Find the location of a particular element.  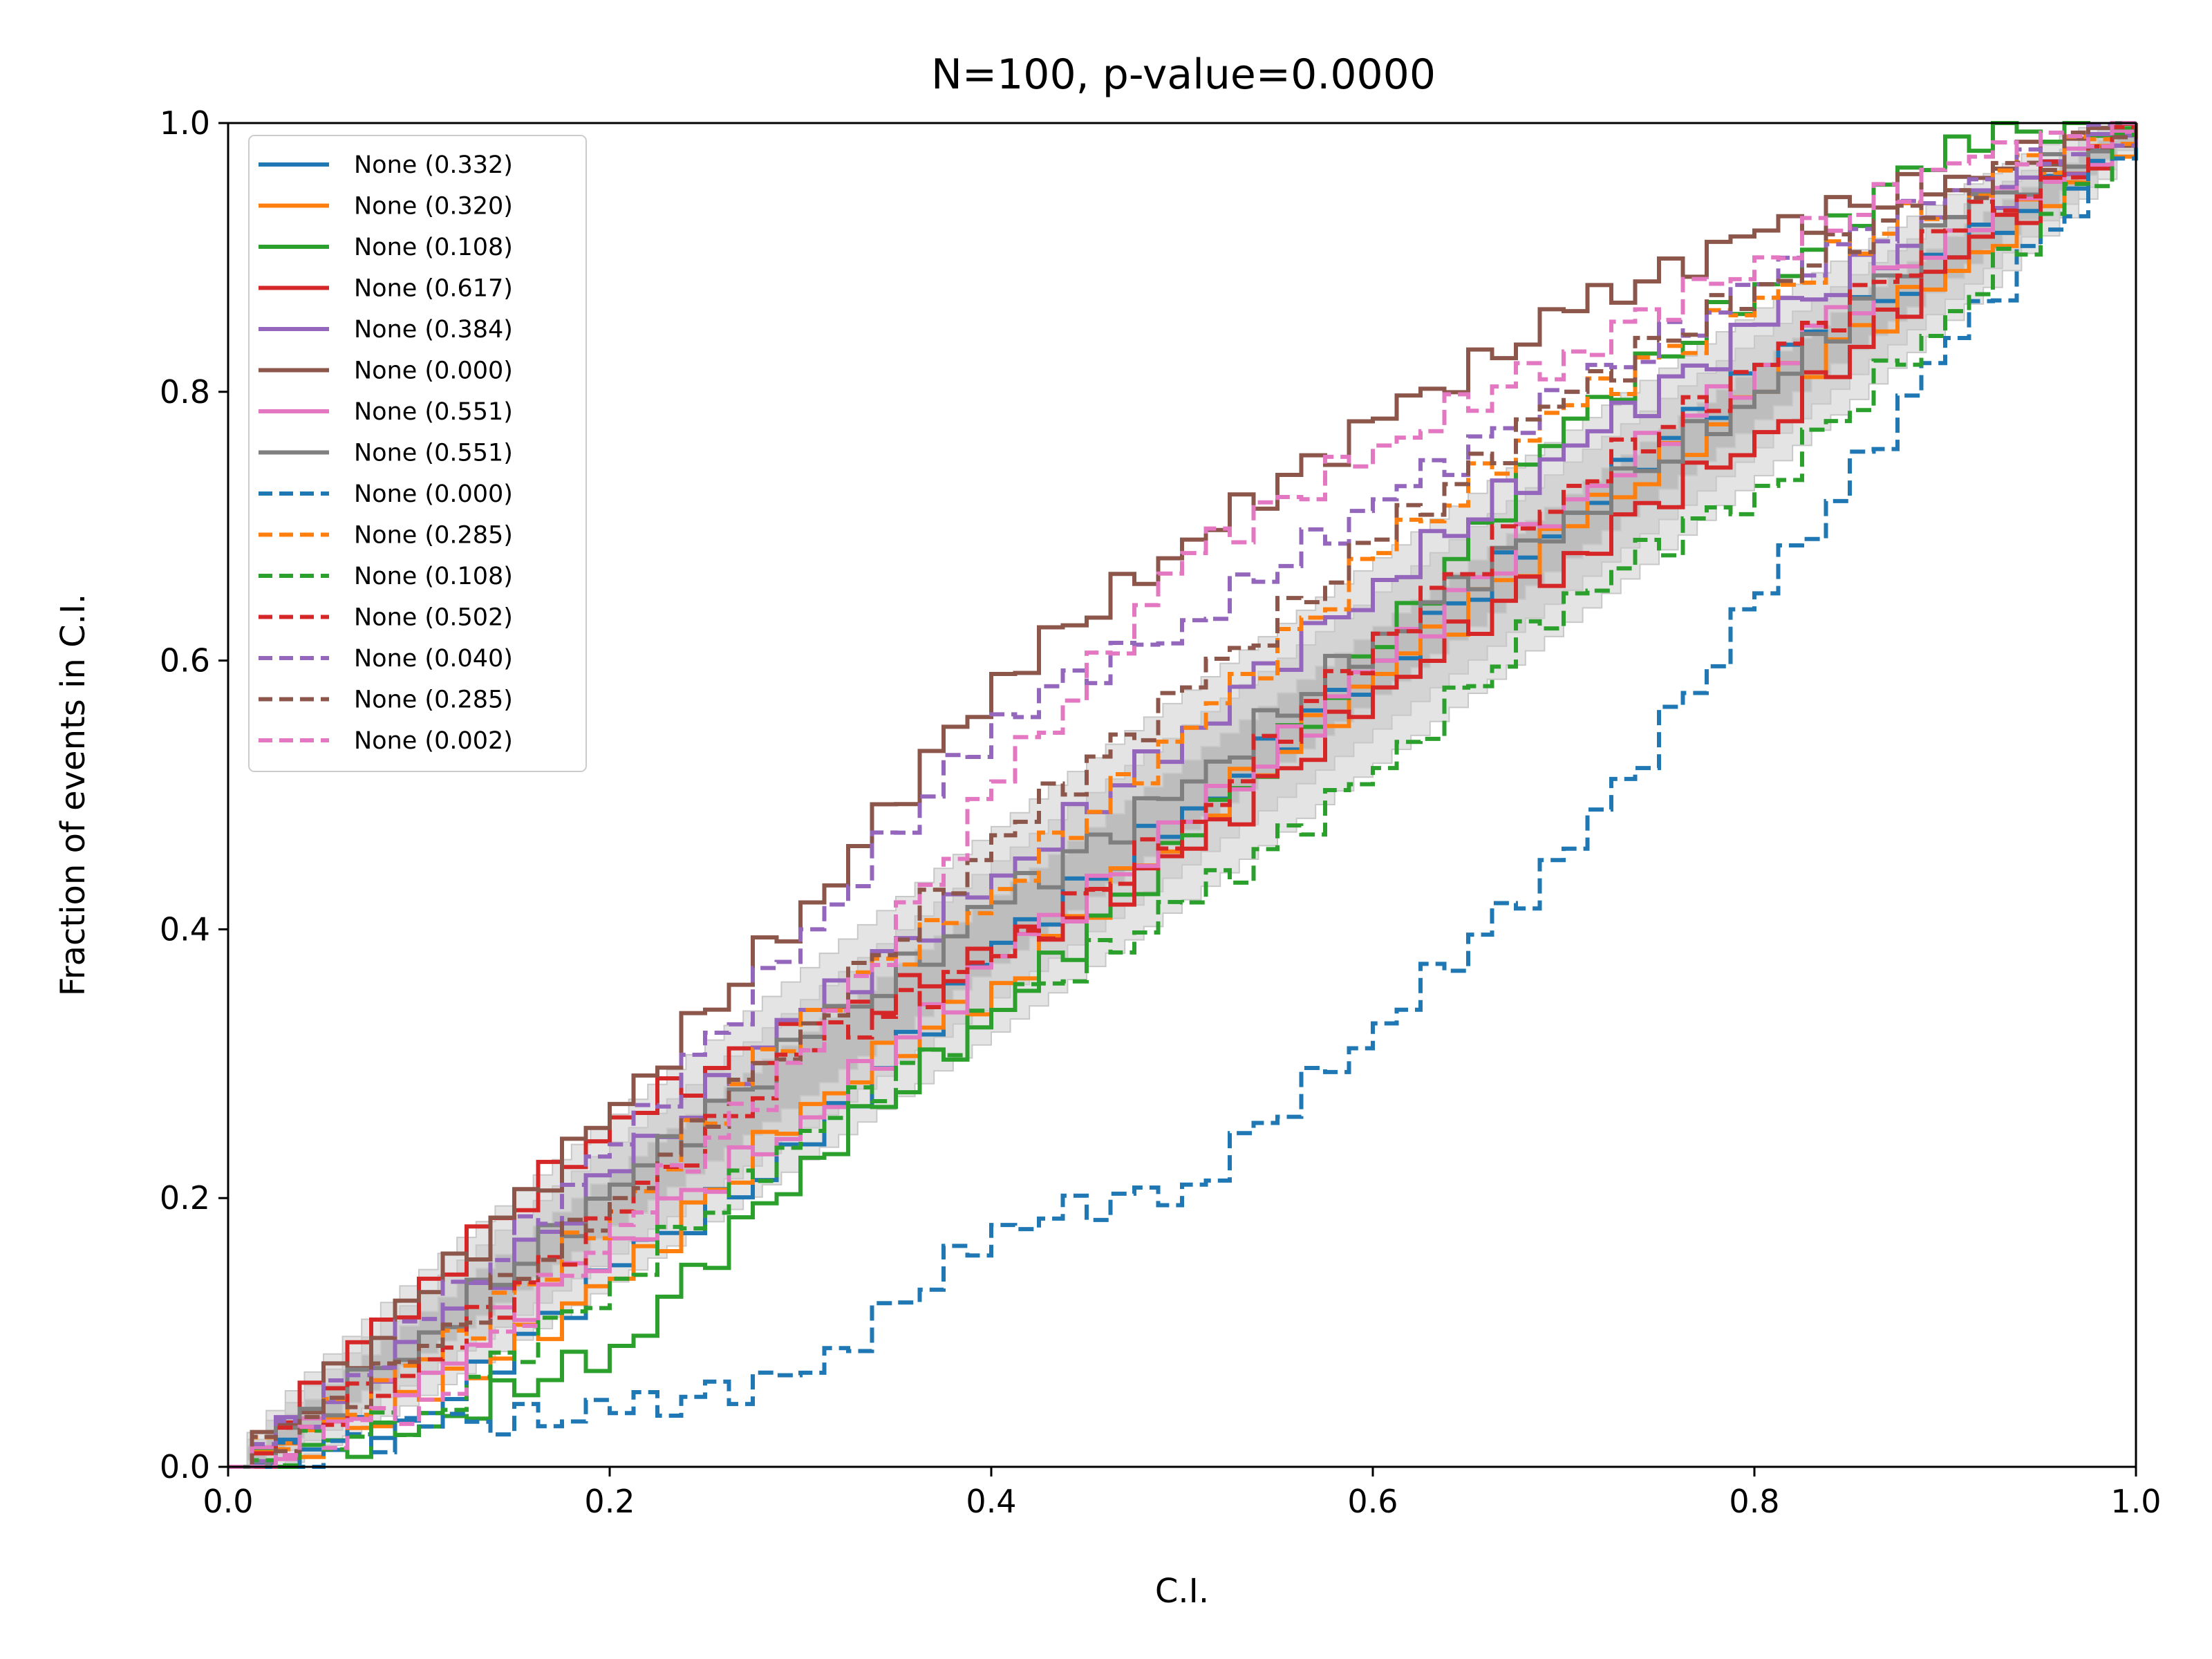

legend-label: None (0.320) is located at coordinates (433, 207).